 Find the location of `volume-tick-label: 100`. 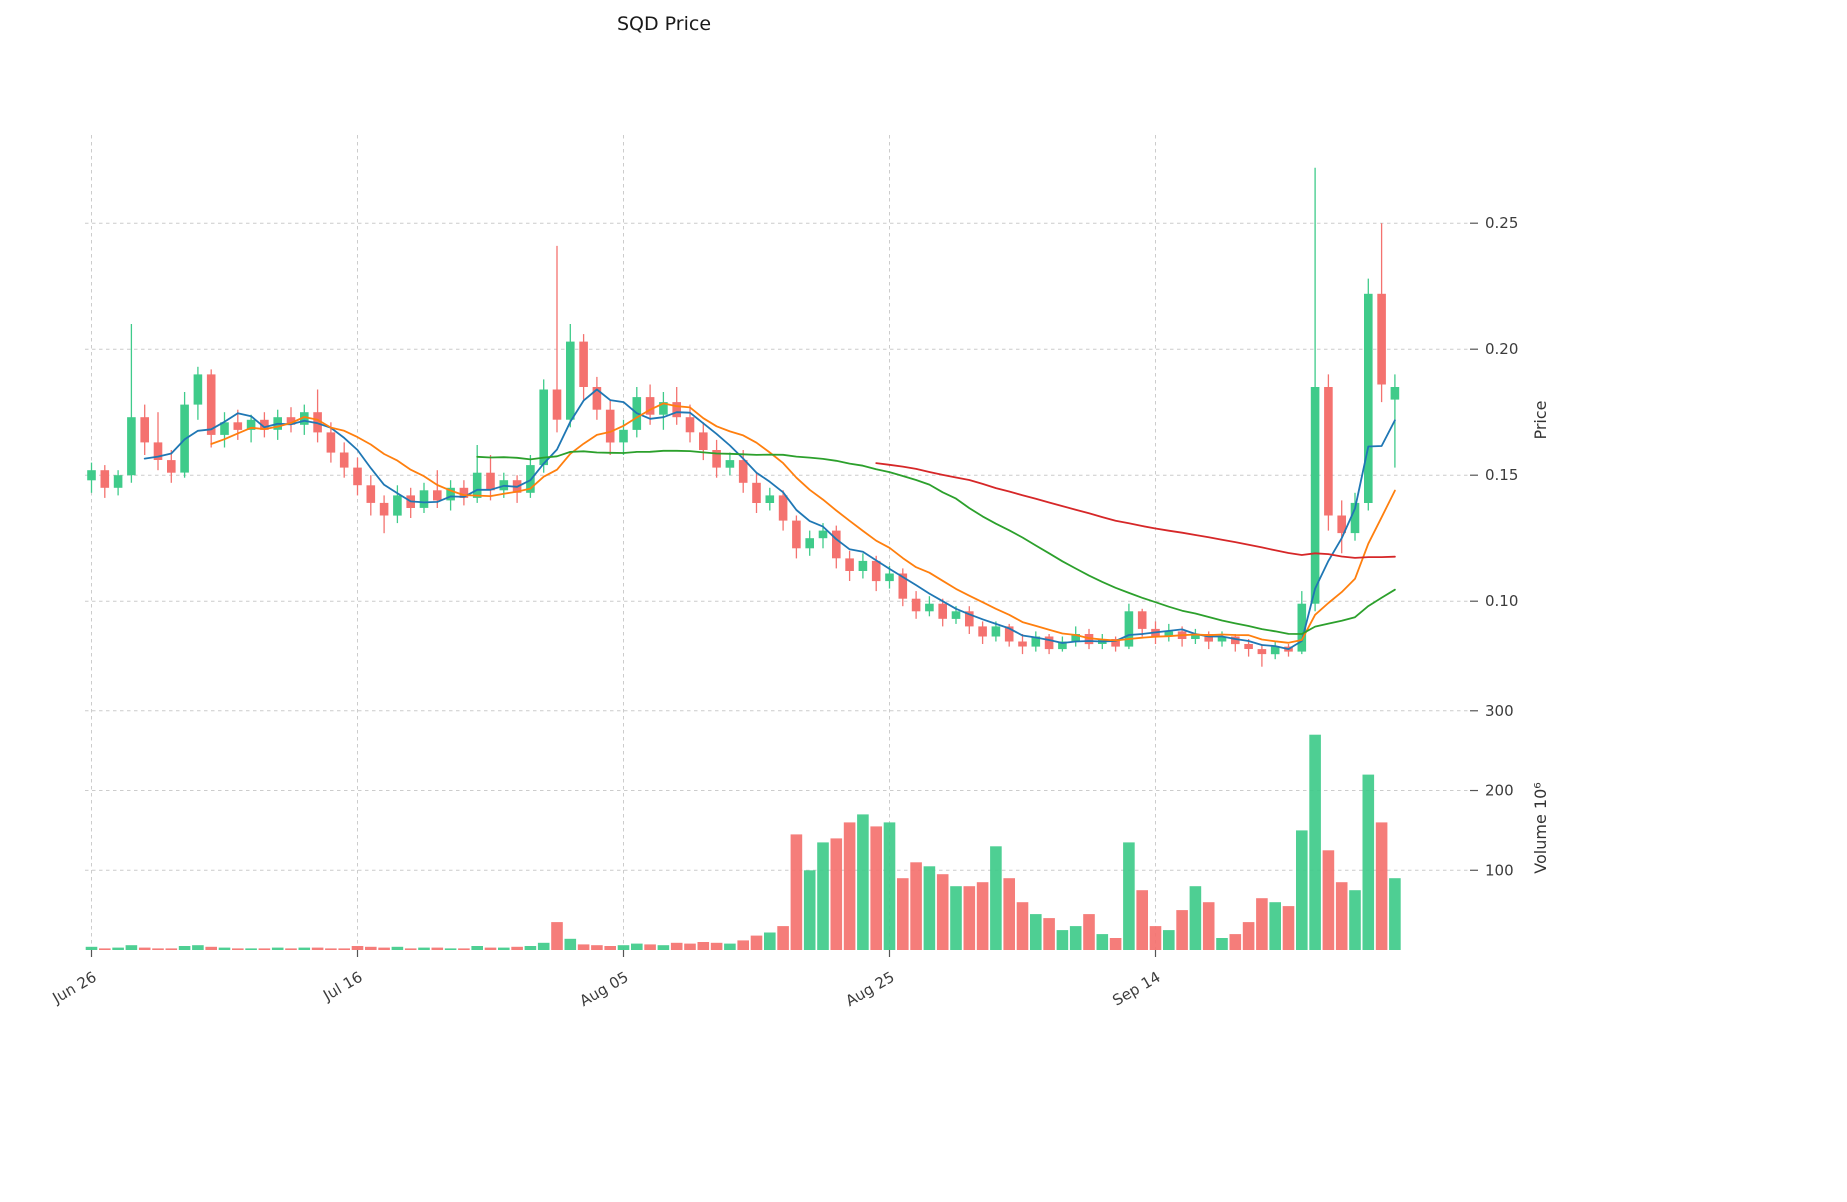

volume-tick-label: 100 is located at coordinates (1499, 870).